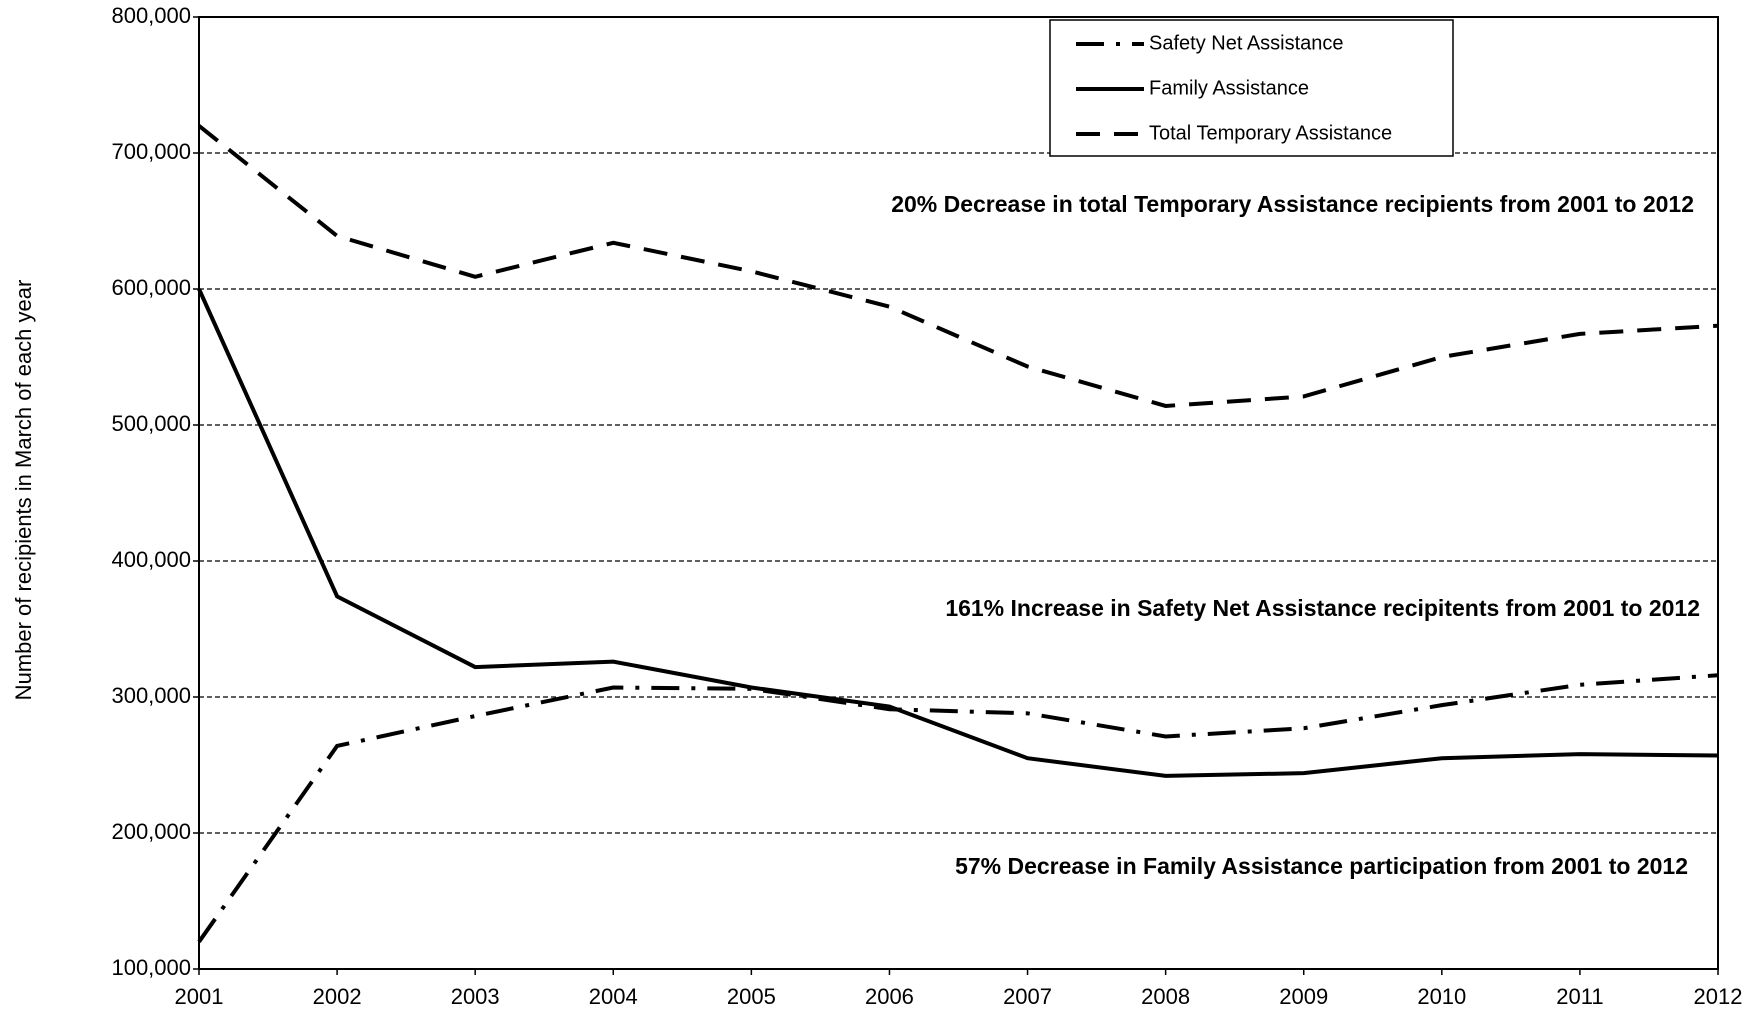 The width and height of the screenshot is (1754, 1012). Describe the element at coordinates (475, 996) in the screenshot. I see `x-tick-label: 2003` at that location.